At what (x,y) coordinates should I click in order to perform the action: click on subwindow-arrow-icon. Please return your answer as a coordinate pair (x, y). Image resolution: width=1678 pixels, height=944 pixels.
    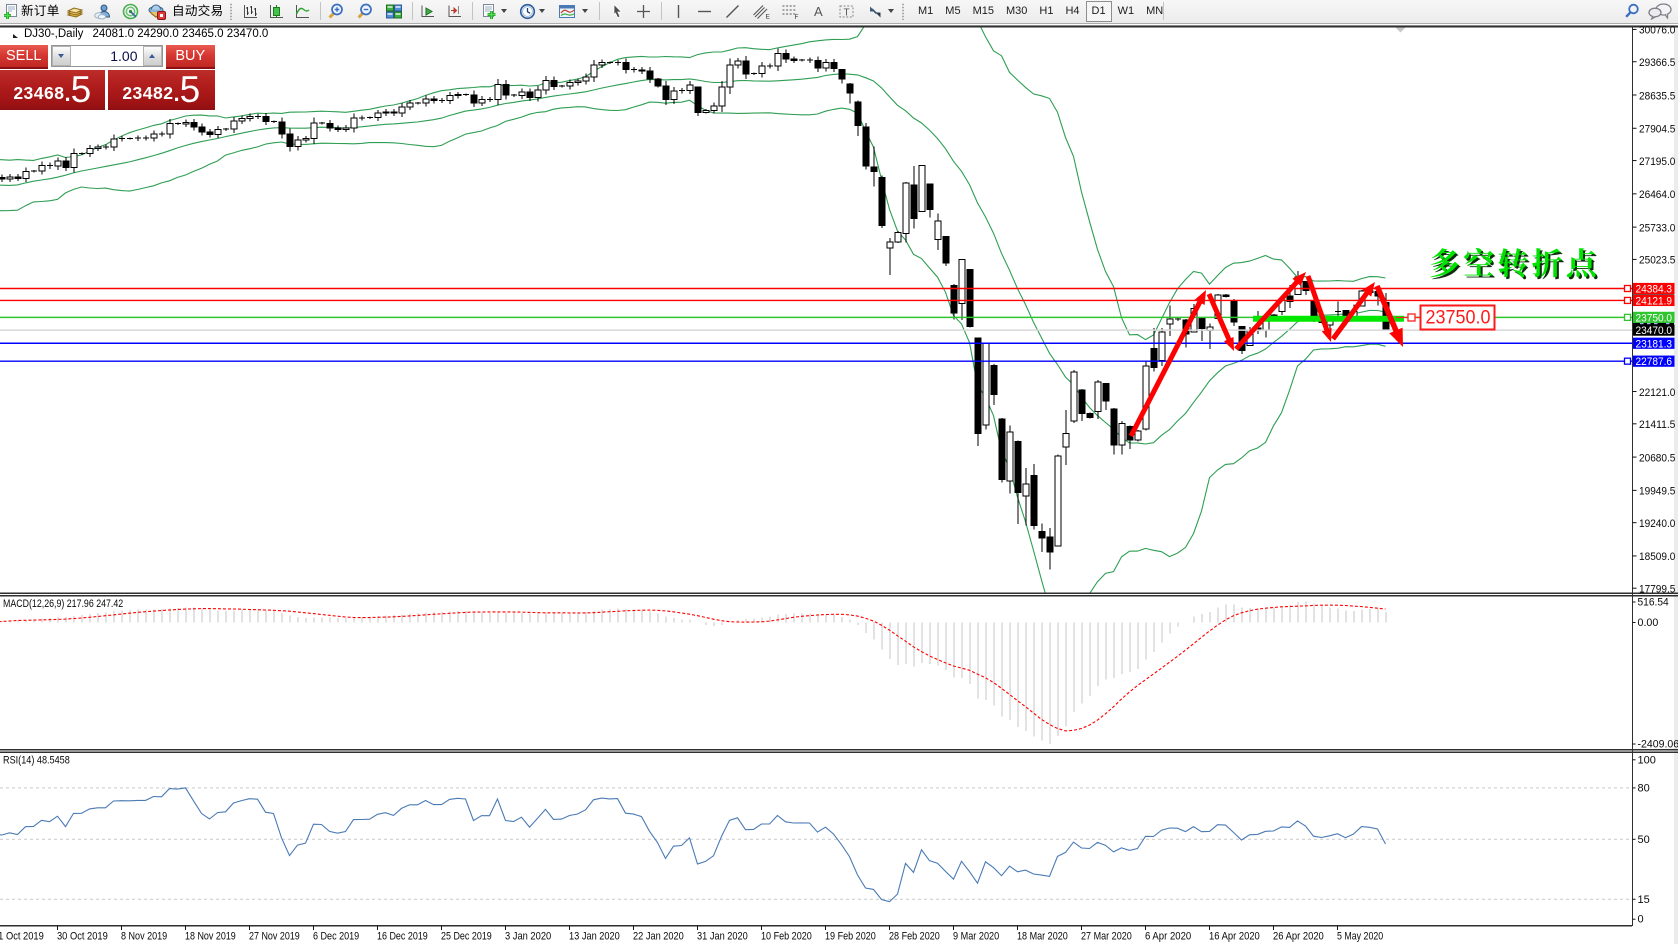
    Looking at the image, I should click on (15, 35).